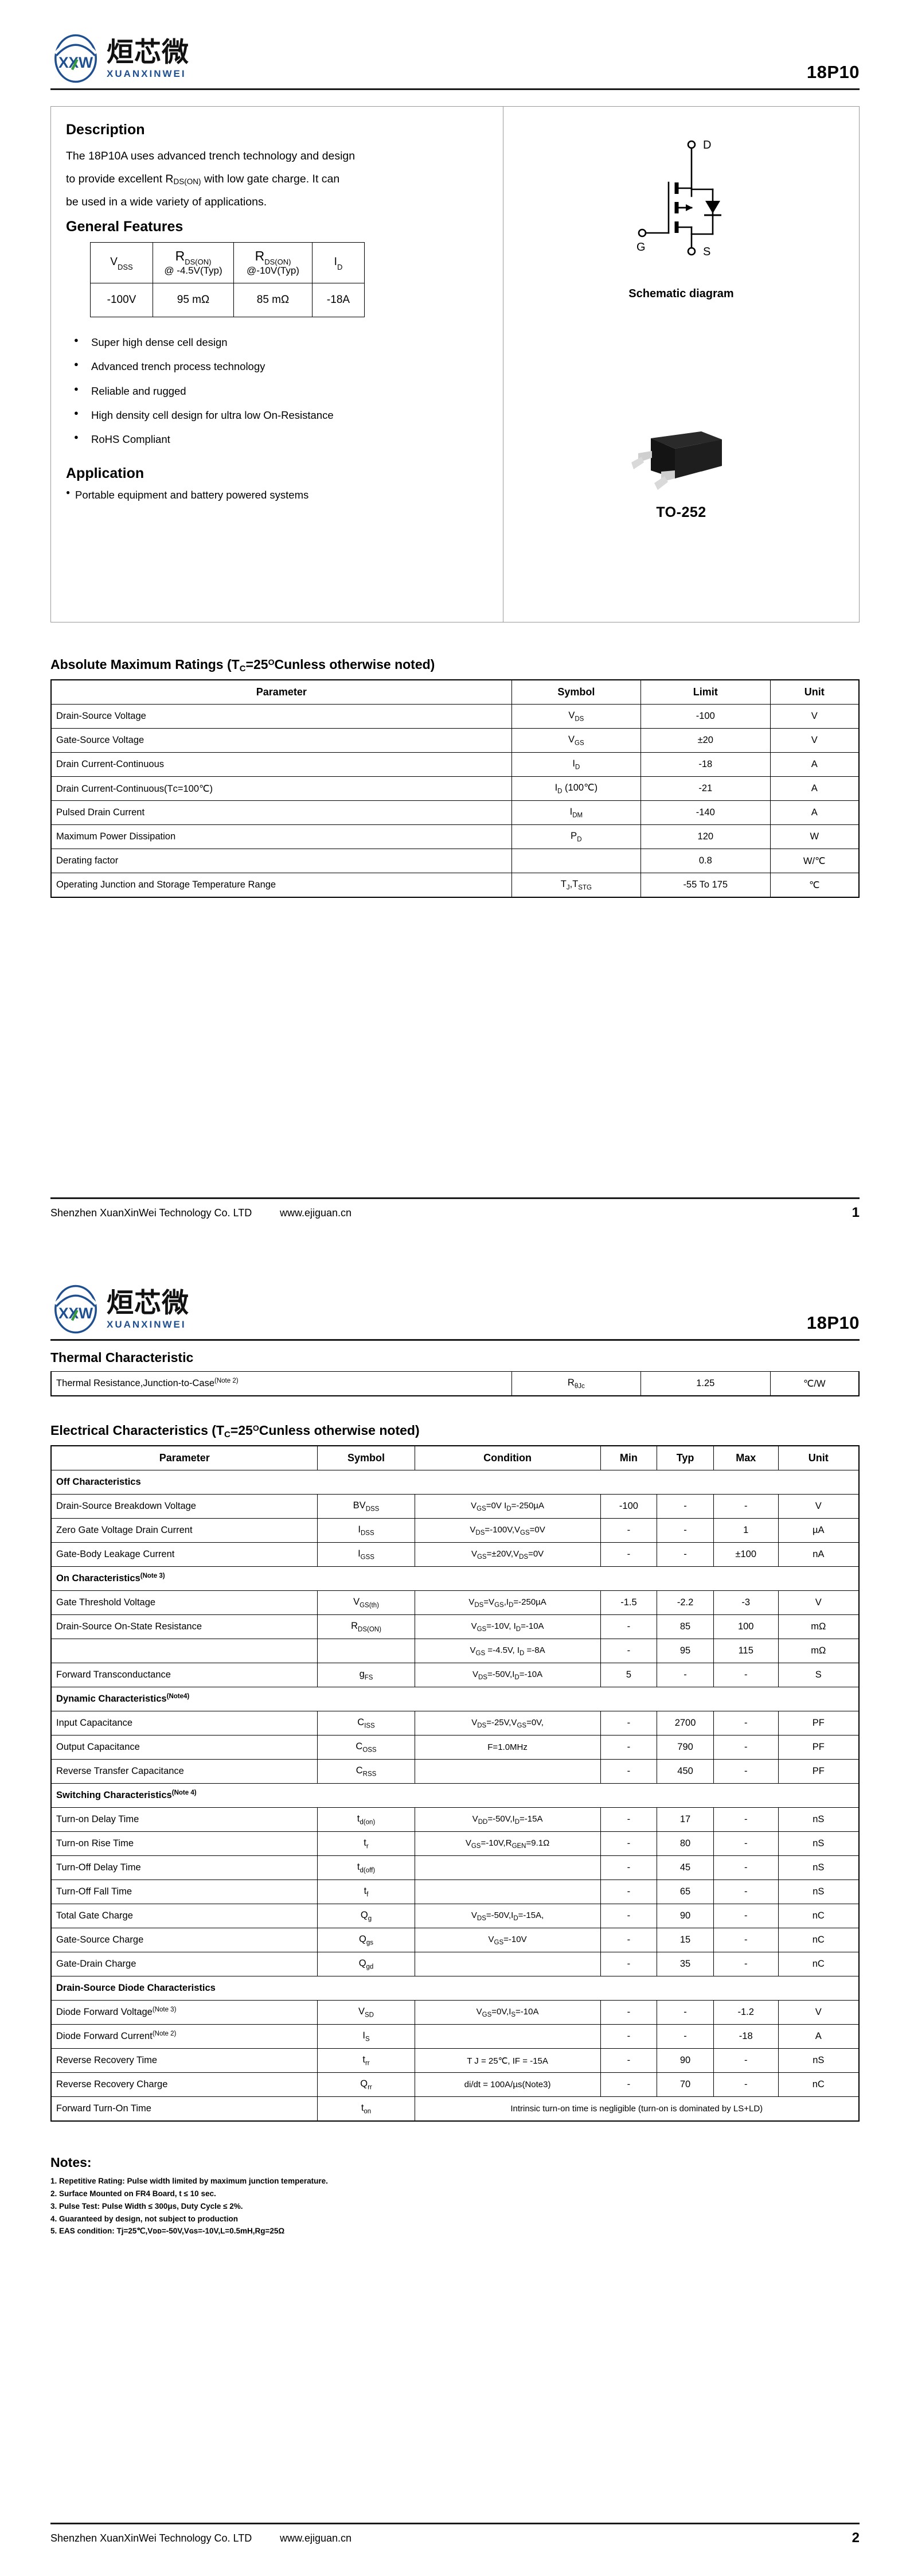  I want to click on cell-symbol: ton, so click(366, 2109).